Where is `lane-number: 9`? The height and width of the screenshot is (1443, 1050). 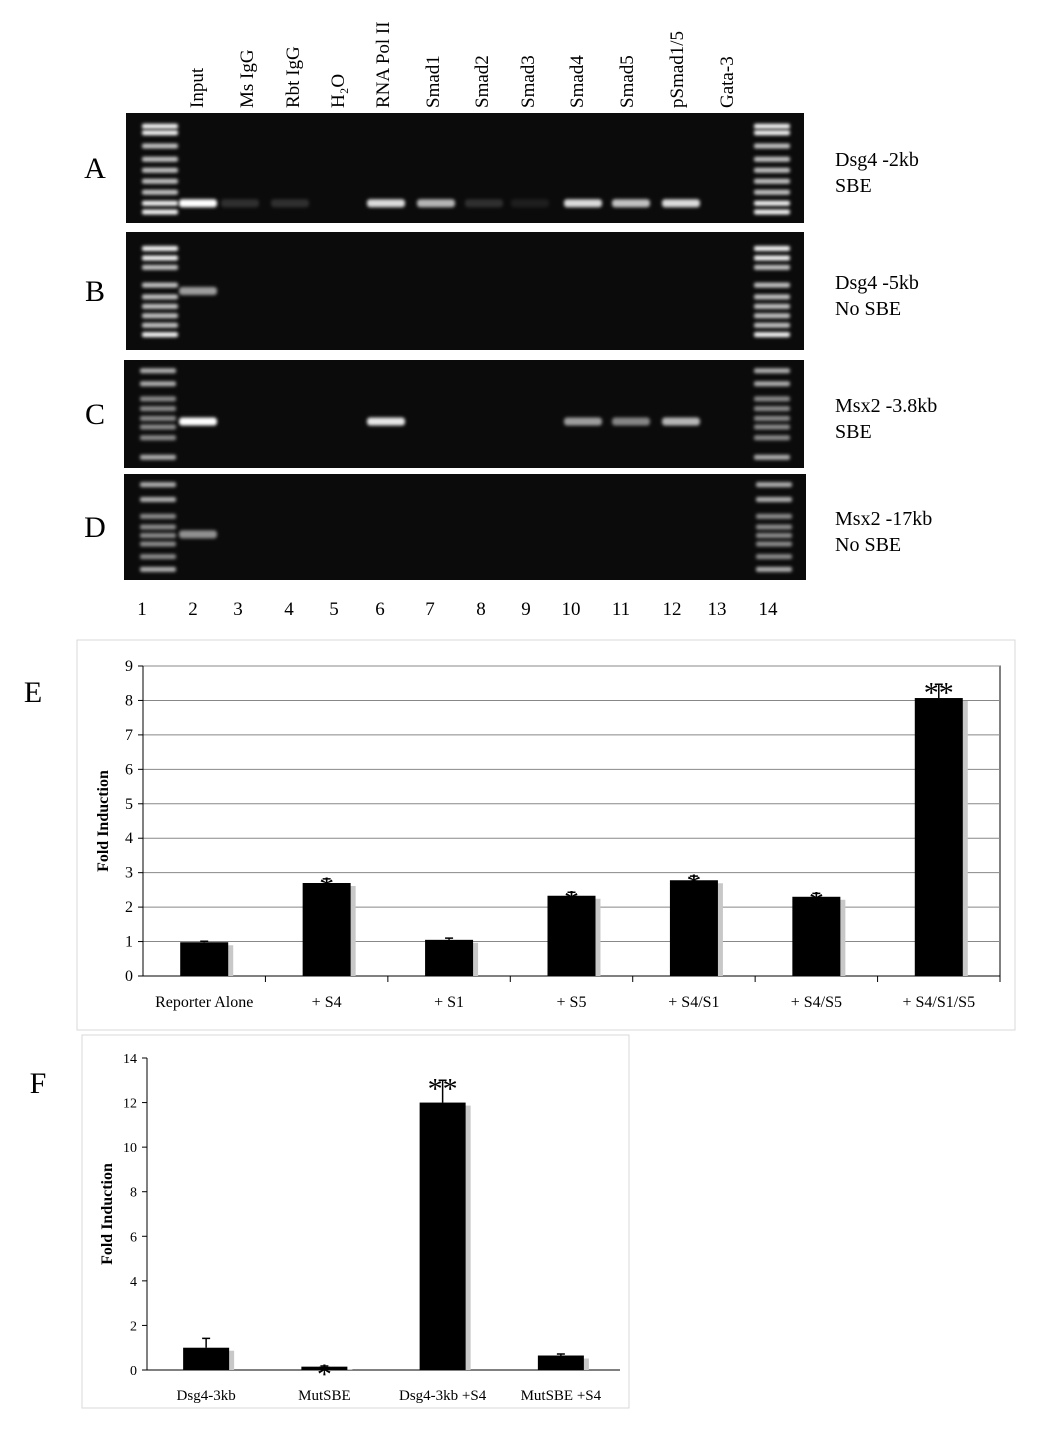
lane-number: 9 is located at coordinates (526, 609).